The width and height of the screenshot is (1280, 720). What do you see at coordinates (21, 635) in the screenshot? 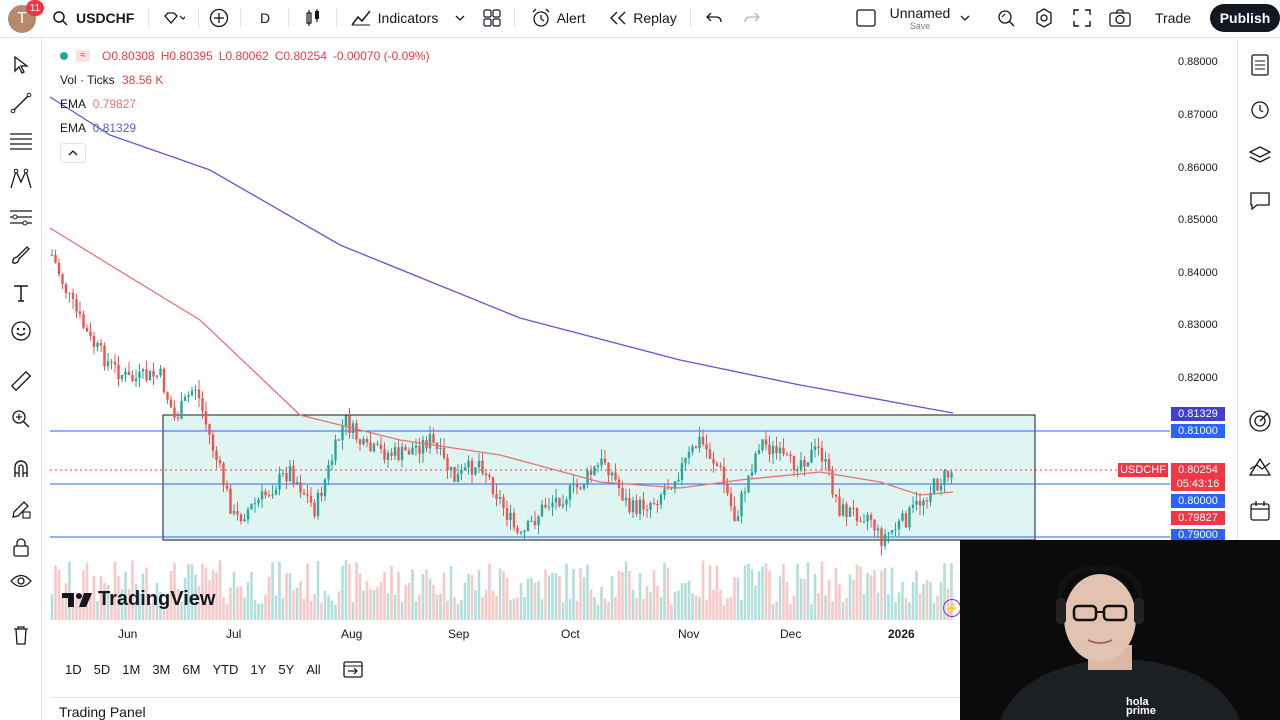
I see `remove-drawings-tool` at bounding box center [21, 635].